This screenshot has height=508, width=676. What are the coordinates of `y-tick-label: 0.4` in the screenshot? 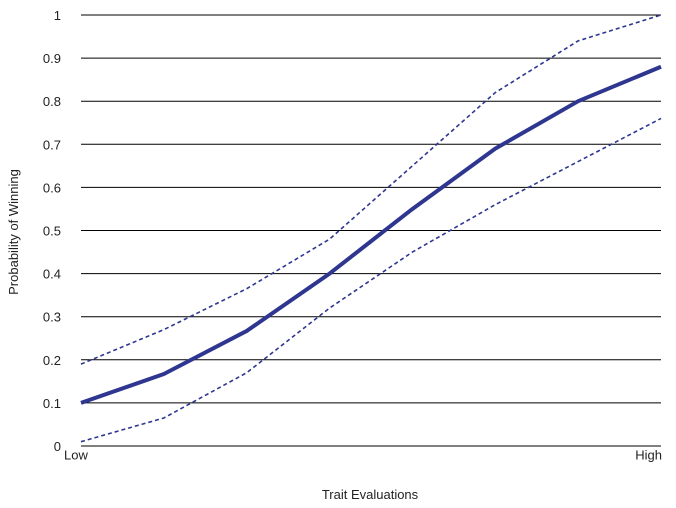 It's located at (52, 274).